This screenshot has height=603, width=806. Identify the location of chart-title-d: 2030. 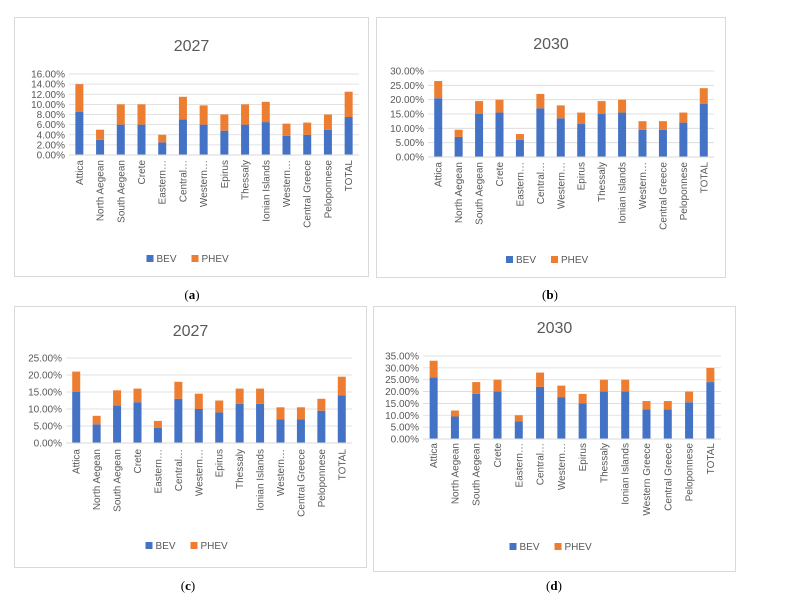
(555, 328).